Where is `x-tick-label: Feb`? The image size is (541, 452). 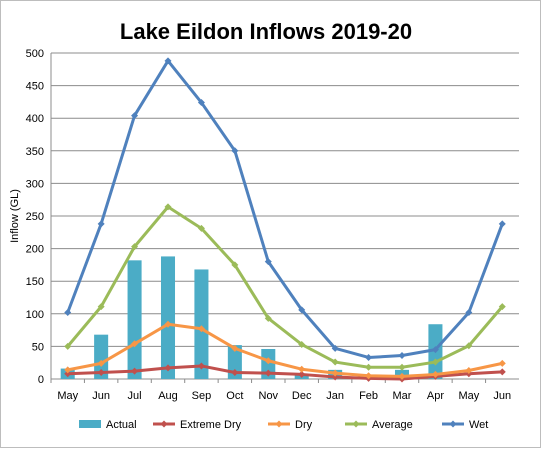 x-tick-label: Feb is located at coordinates (368, 396).